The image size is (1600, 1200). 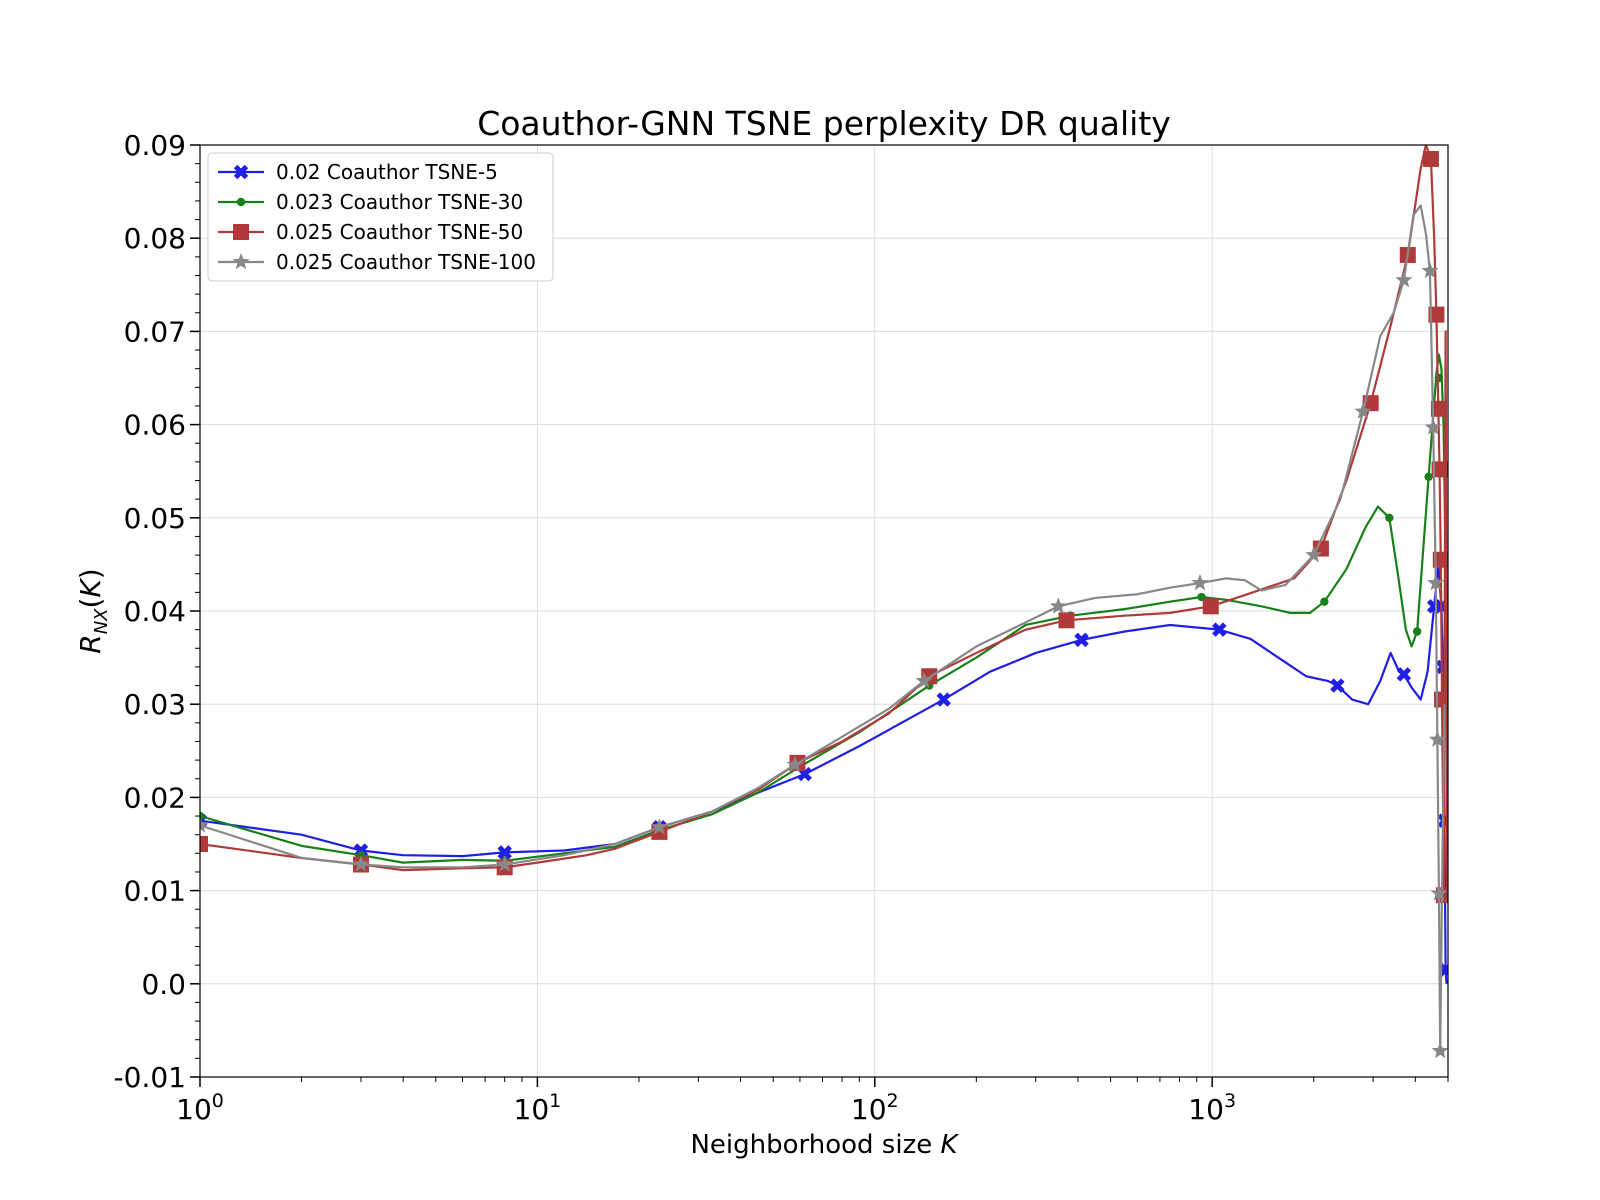 I want to click on legend-label: 0.025 Coauthor TSNE-50, so click(x=399, y=232).